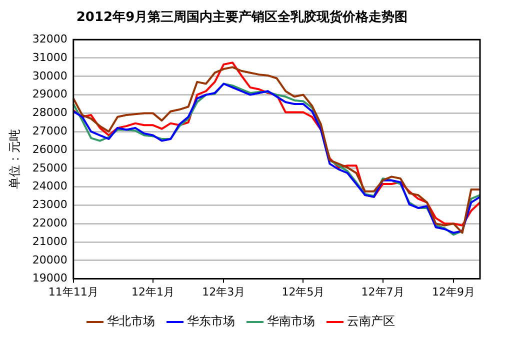 This screenshot has height=338, width=520. Describe the element at coordinates (371, 321) in the screenshot. I see `legend-label: 云南产区` at that location.